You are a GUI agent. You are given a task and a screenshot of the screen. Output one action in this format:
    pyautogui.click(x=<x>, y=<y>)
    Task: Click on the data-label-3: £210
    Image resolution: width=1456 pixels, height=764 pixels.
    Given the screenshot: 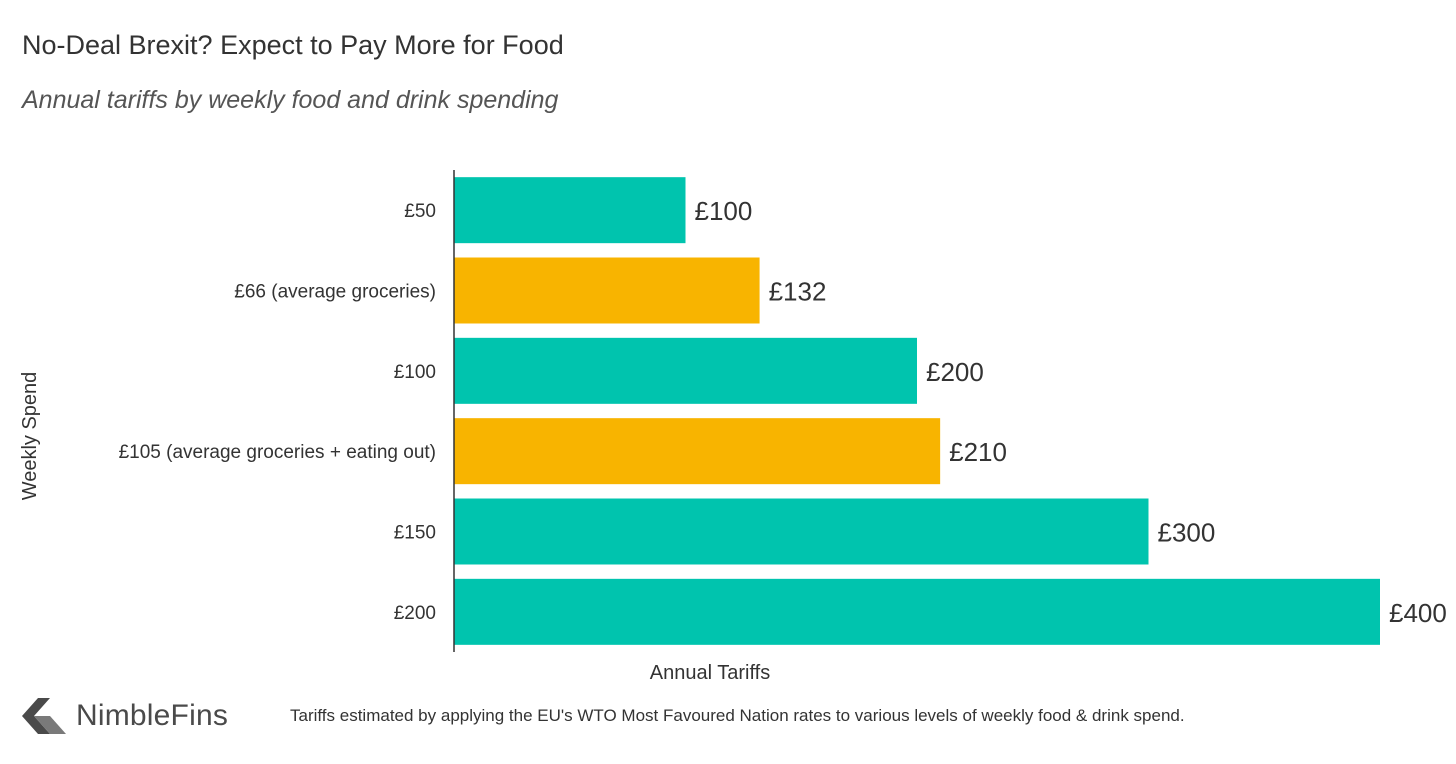 What is the action you would take?
    pyautogui.click(x=978, y=452)
    